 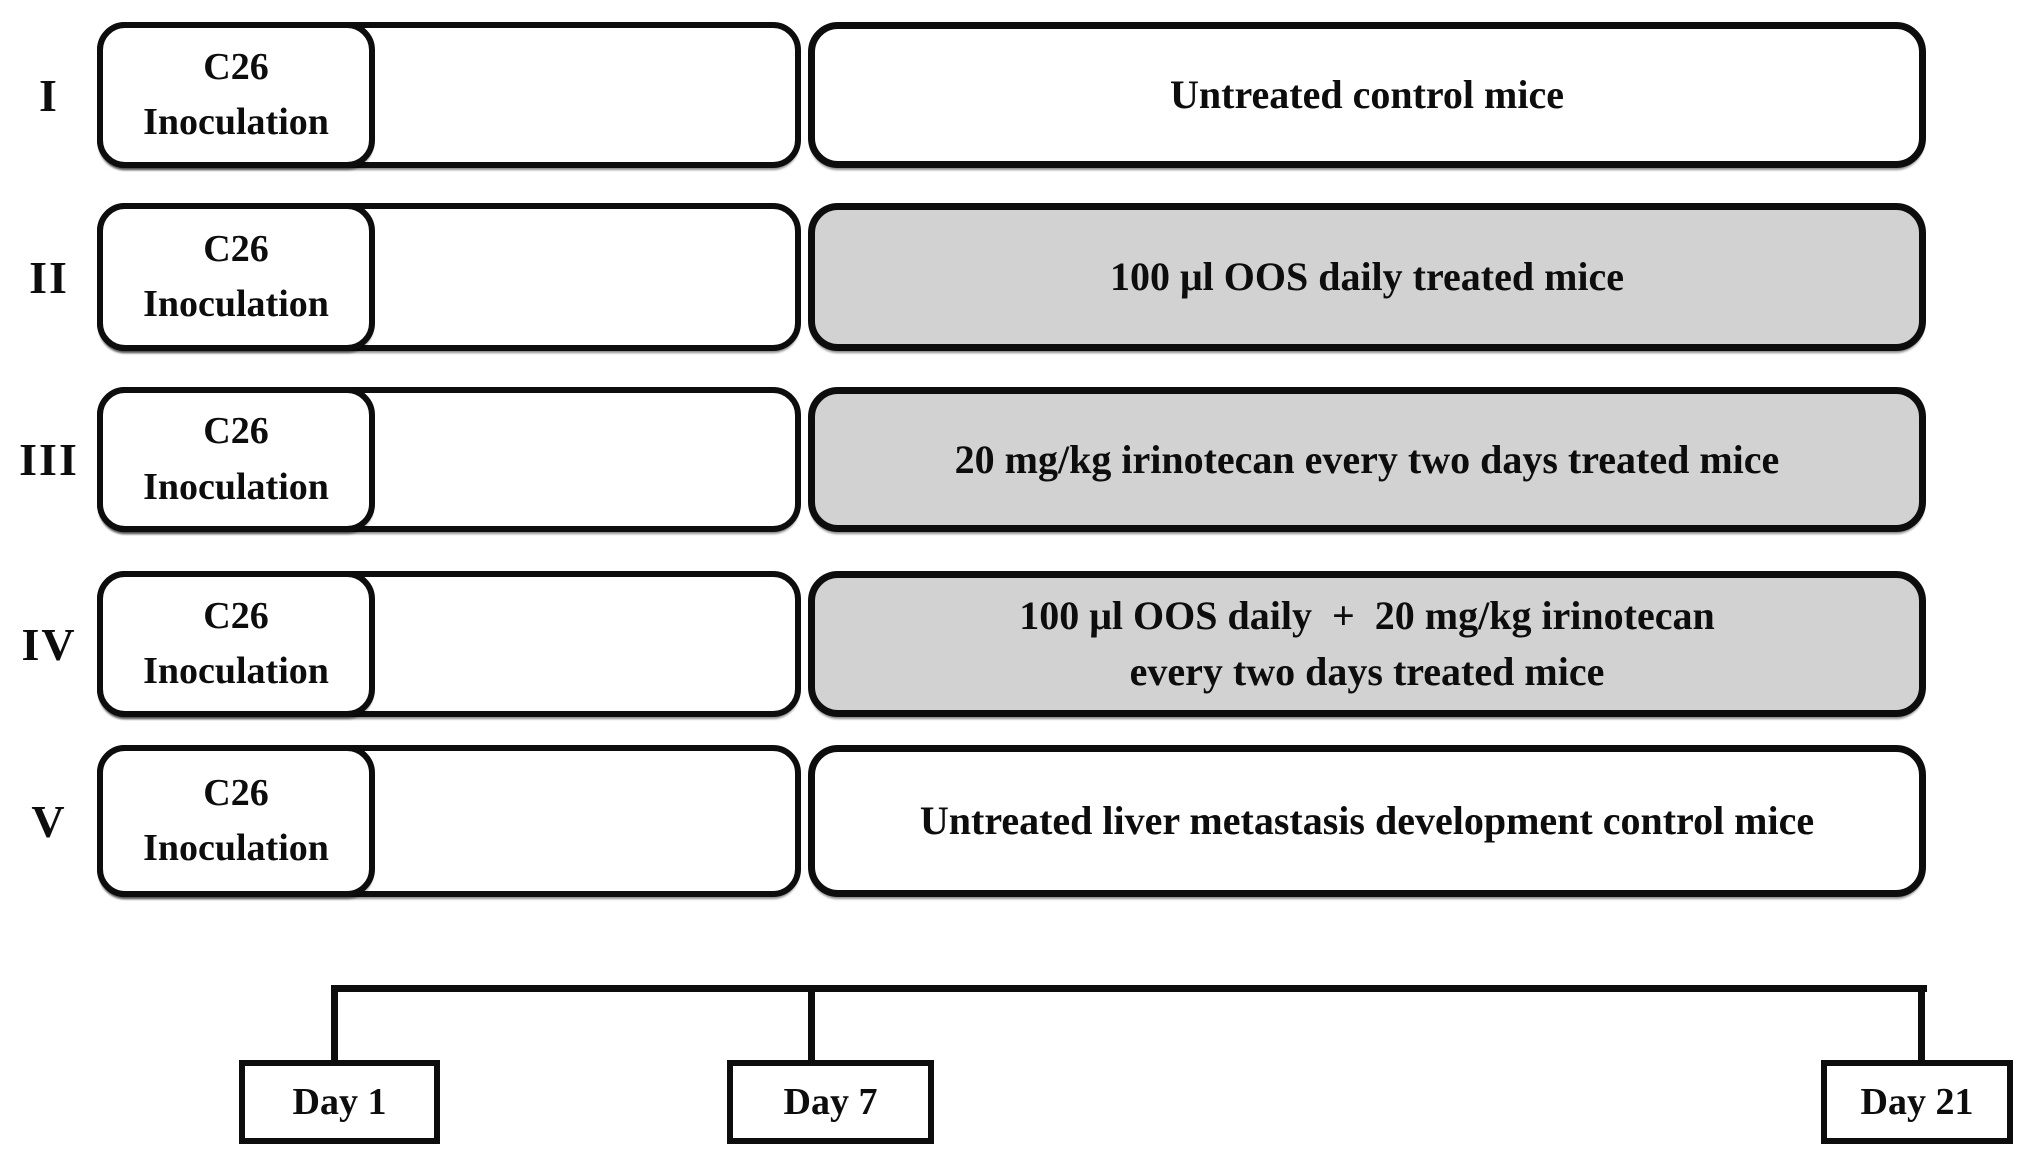 What do you see at coordinates (49, 95) in the screenshot?
I see `group-numeral: I` at bounding box center [49, 95].